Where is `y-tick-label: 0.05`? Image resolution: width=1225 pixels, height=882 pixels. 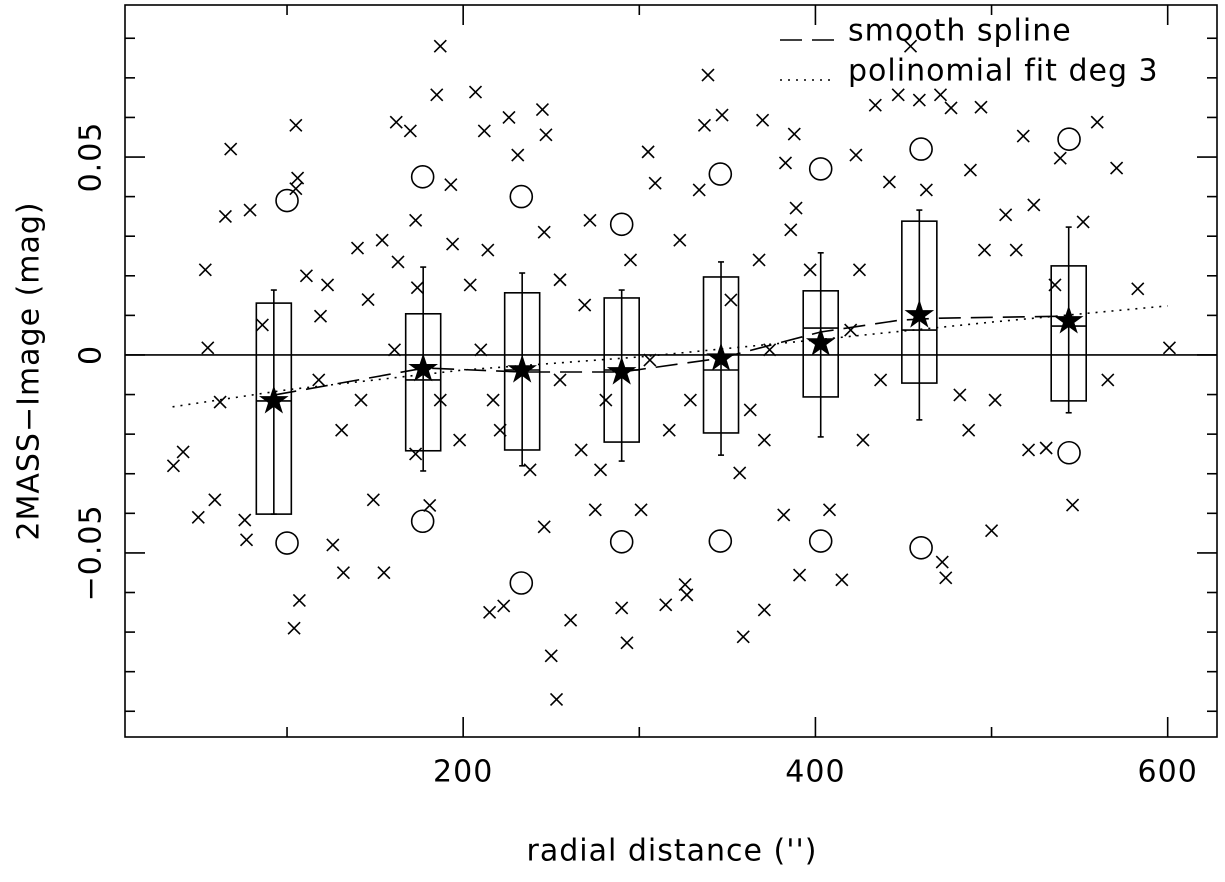 y-tick-label: 0.05 is located at coordinates (91, 157).